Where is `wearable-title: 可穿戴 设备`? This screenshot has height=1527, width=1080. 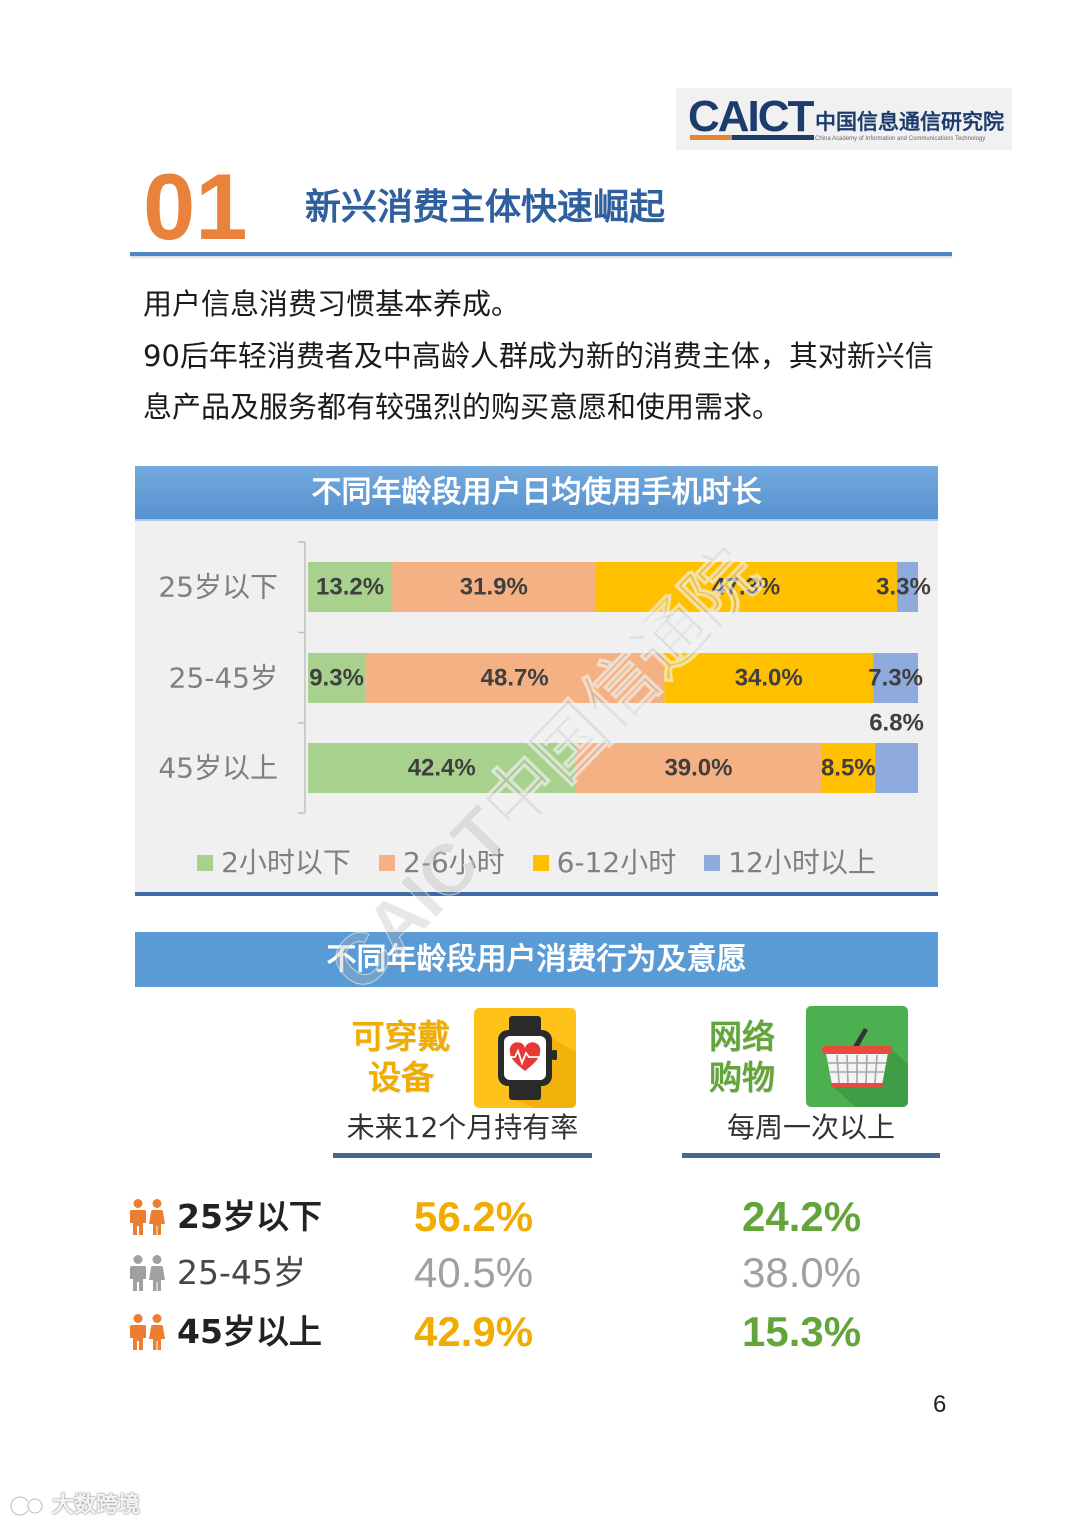 wearable-title: 可穿戴 设备 is located at coordinates (401, 1057).